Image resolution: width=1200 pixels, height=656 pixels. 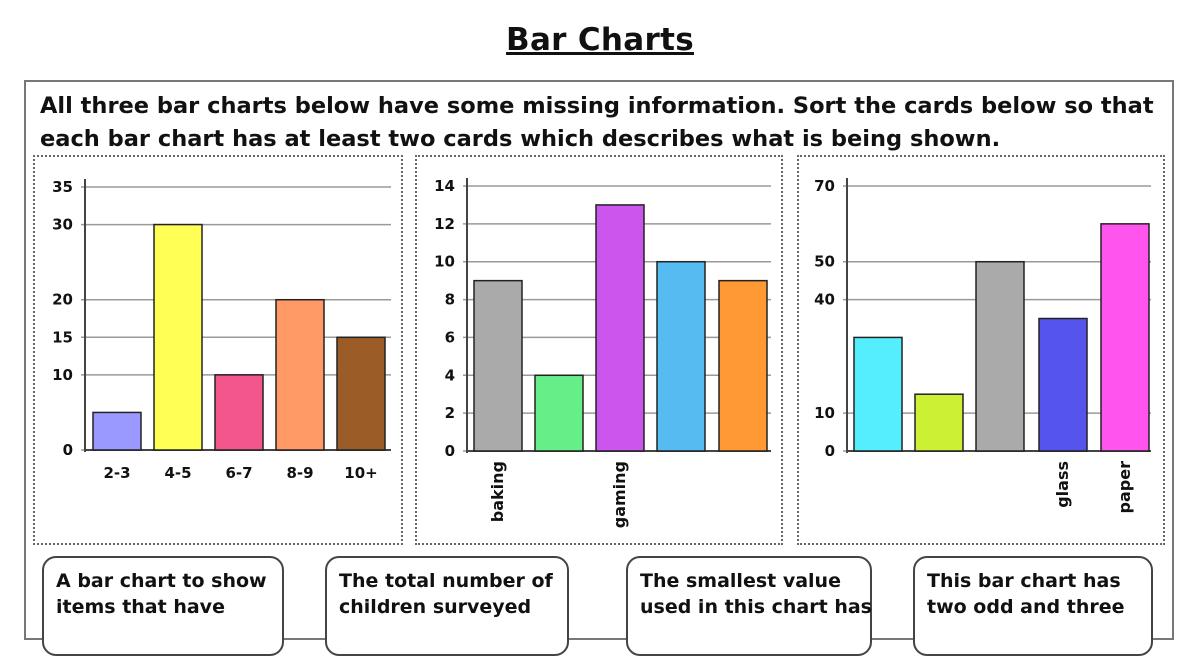 What do you see at coordinates (161, 581) in the screenshot?
I see `card-text-line: A bar chart to show` at bounding box center [161, 581].